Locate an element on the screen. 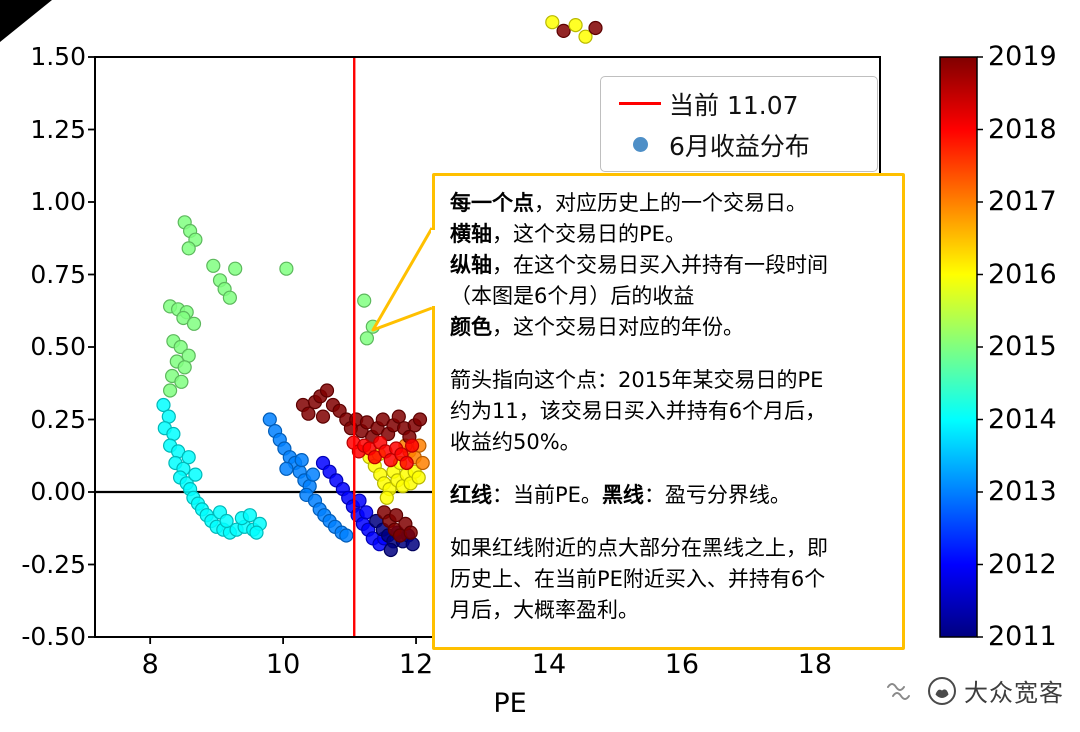  brand-name: 大众宽客 is located at coordinates (1014, 693).